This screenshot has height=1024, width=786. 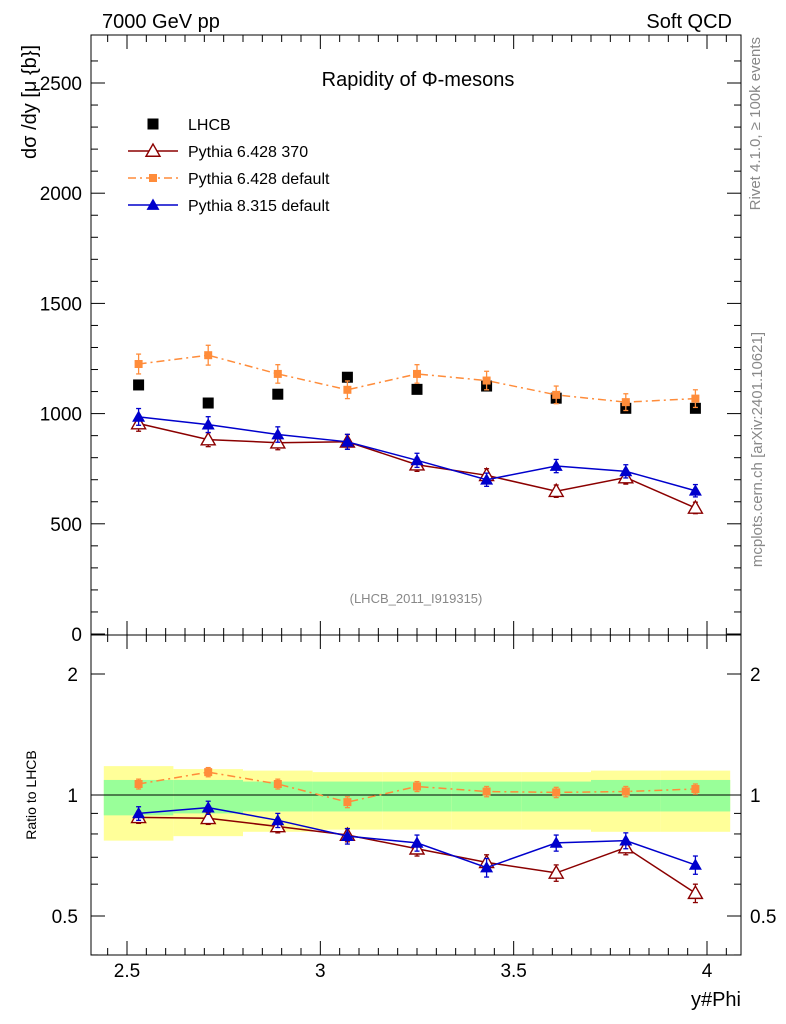 What do you see at coordinates (755, 675) in the screenshot?
I see `ratio-y-tick-label-right: 2` at bounding box center [755, 675].